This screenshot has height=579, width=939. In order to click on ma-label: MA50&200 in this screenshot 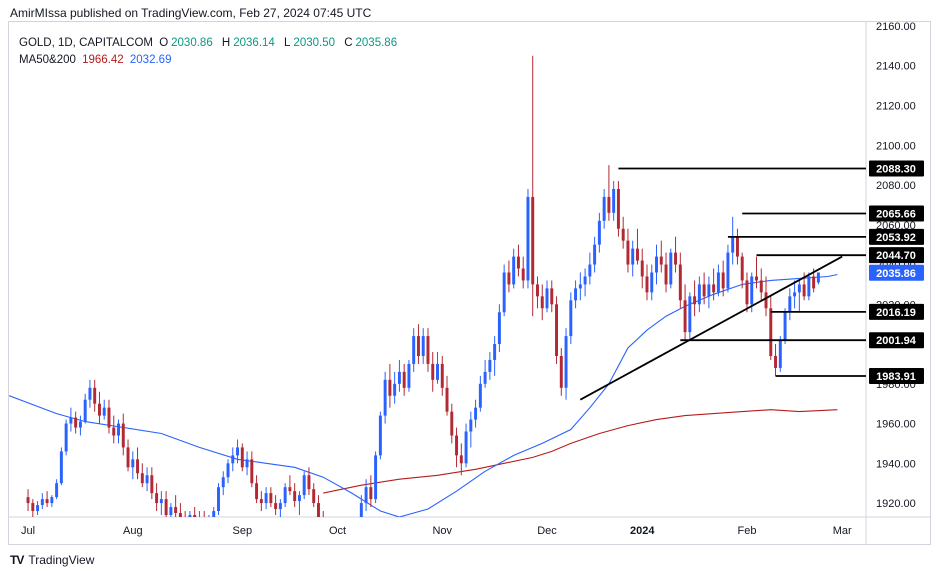, I will do `click(47, 60)`.